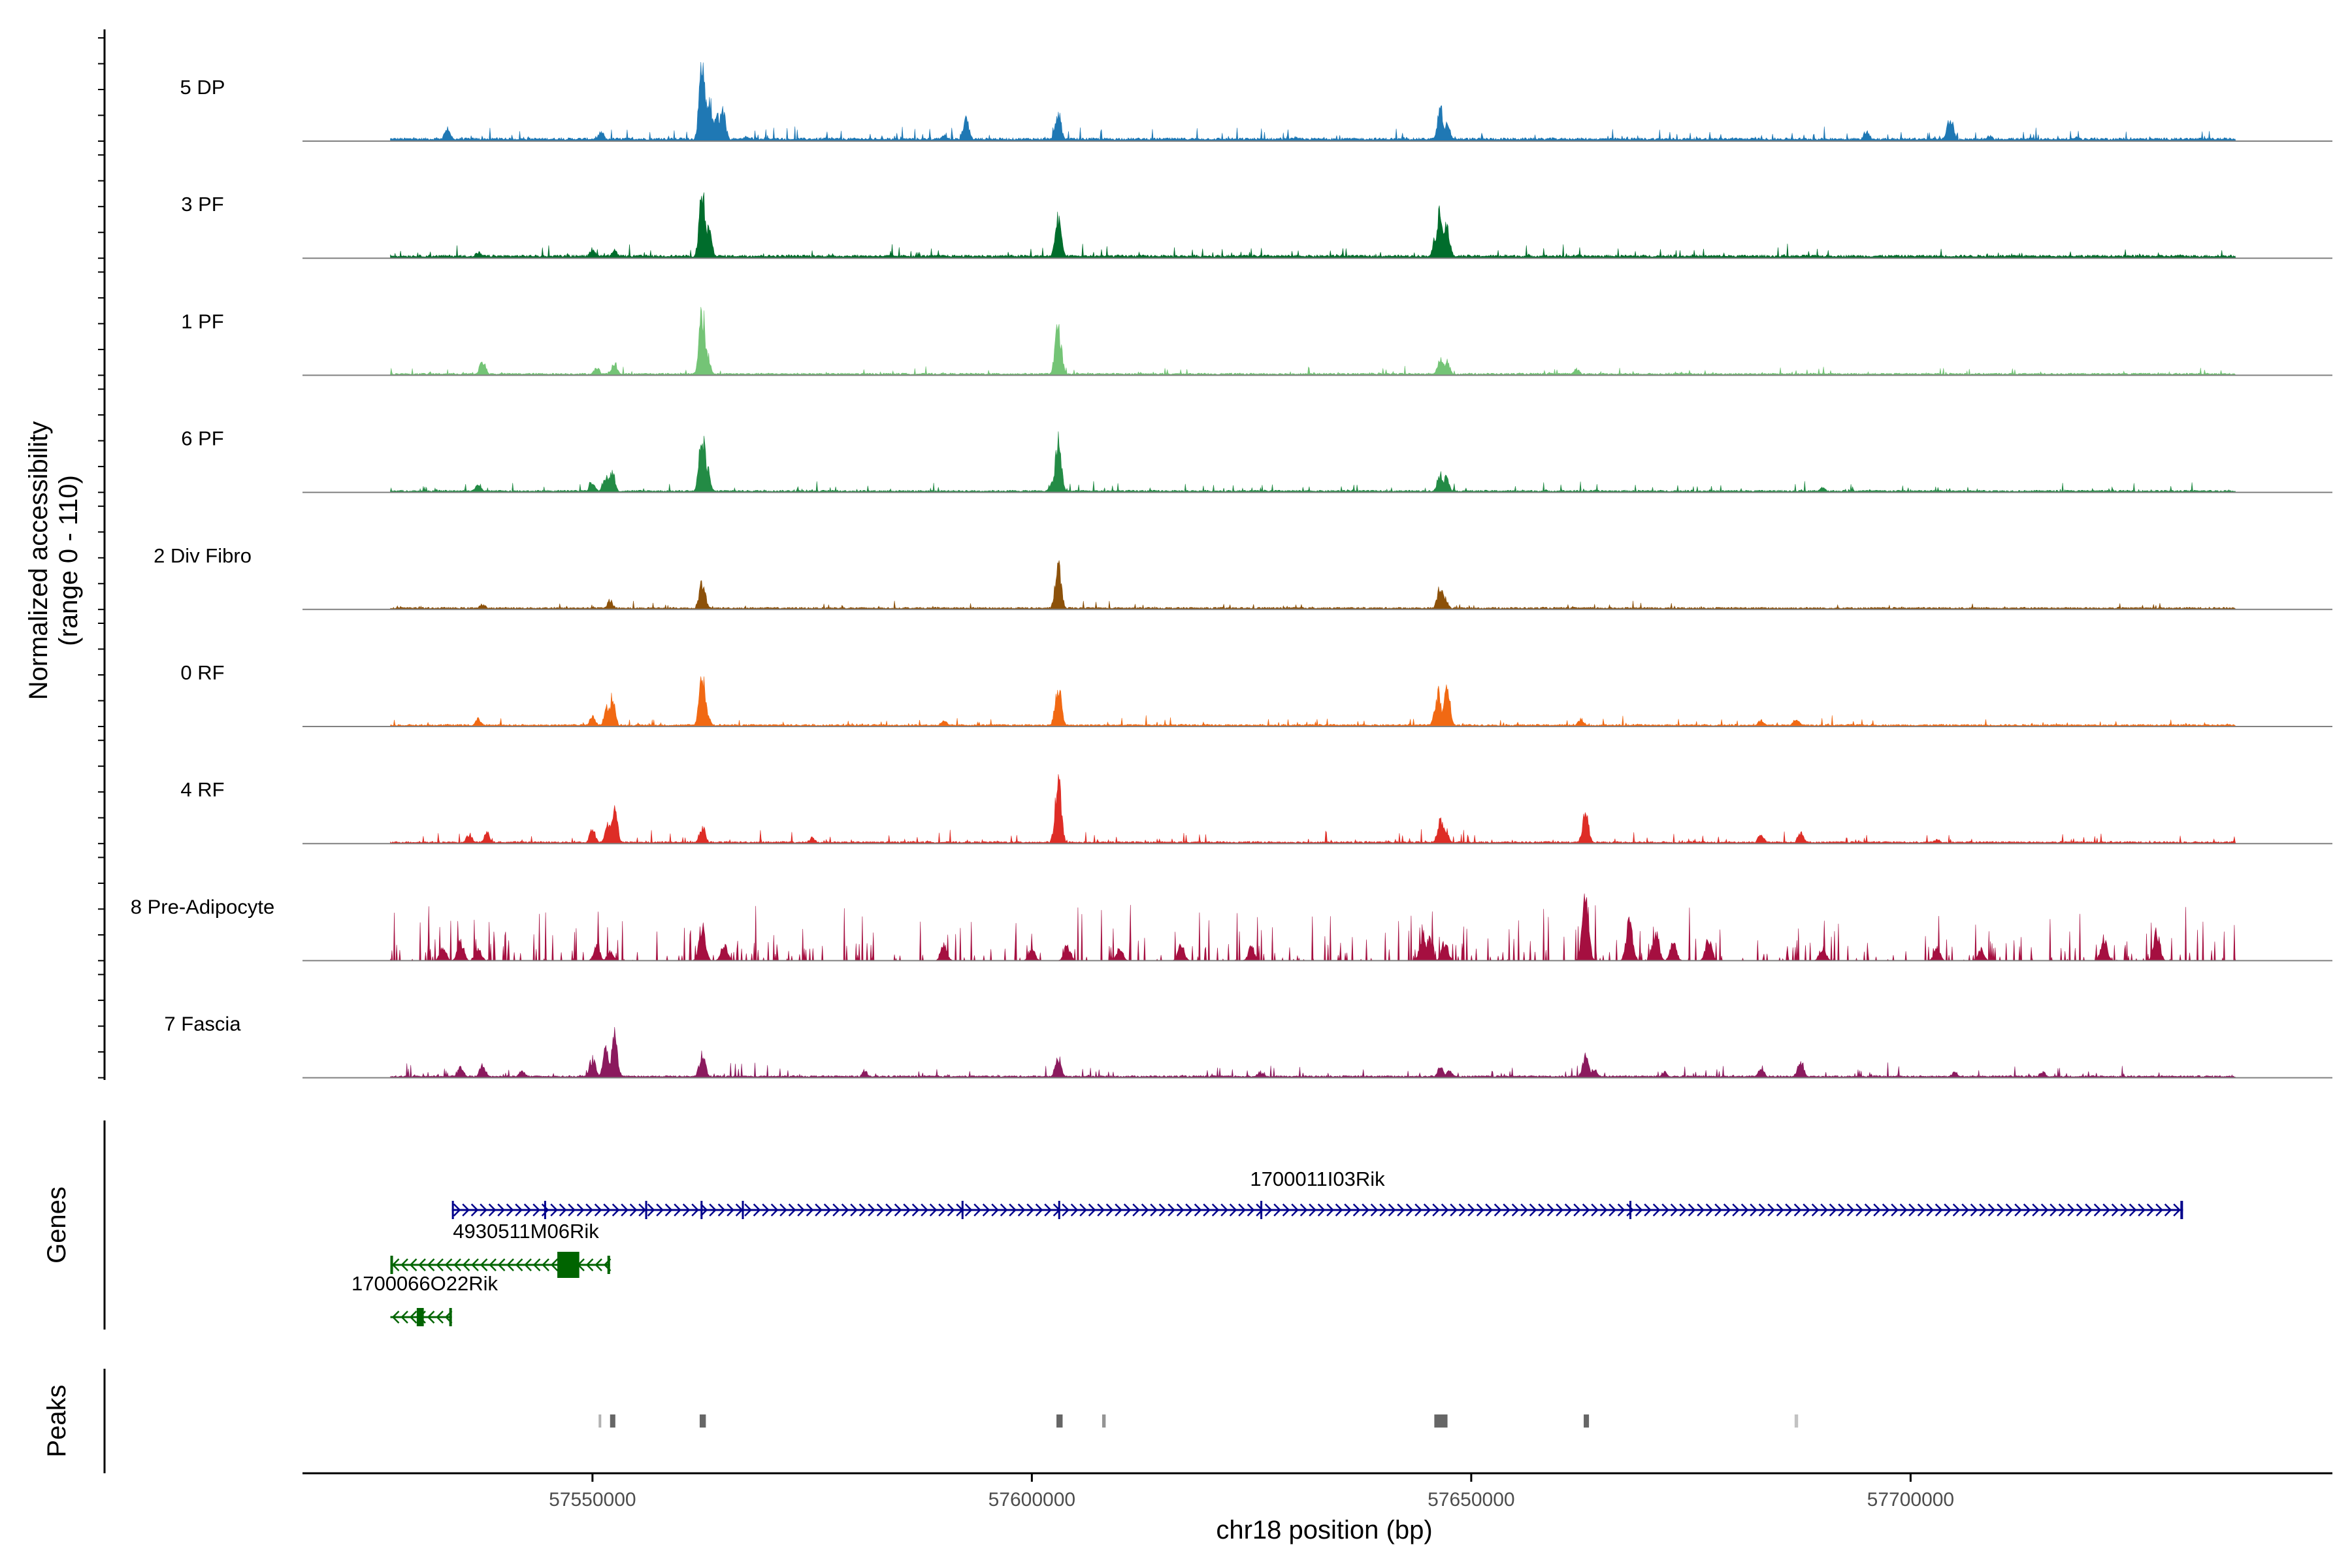 The height and width of the screenshot is (1568, 2352). What do you see at coordinates (202, 87) in the screenshot?
I see `track-label: 5 DP` at bounding box center [202, 87].